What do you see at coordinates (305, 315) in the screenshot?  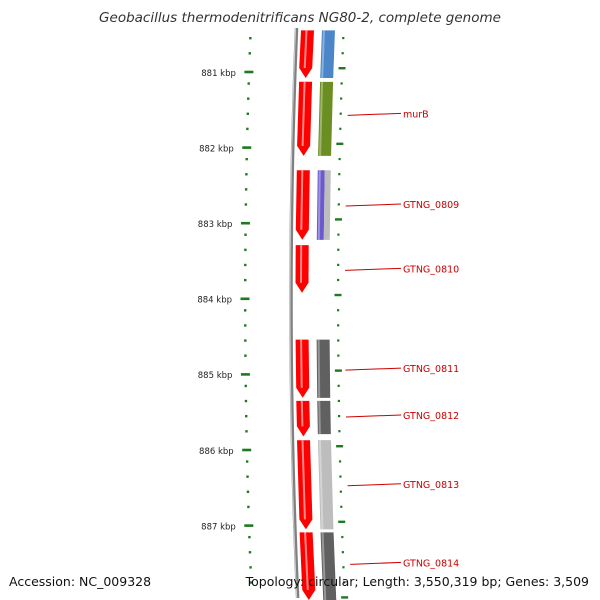 I see `gene-track` at bounding box center [305, 315].